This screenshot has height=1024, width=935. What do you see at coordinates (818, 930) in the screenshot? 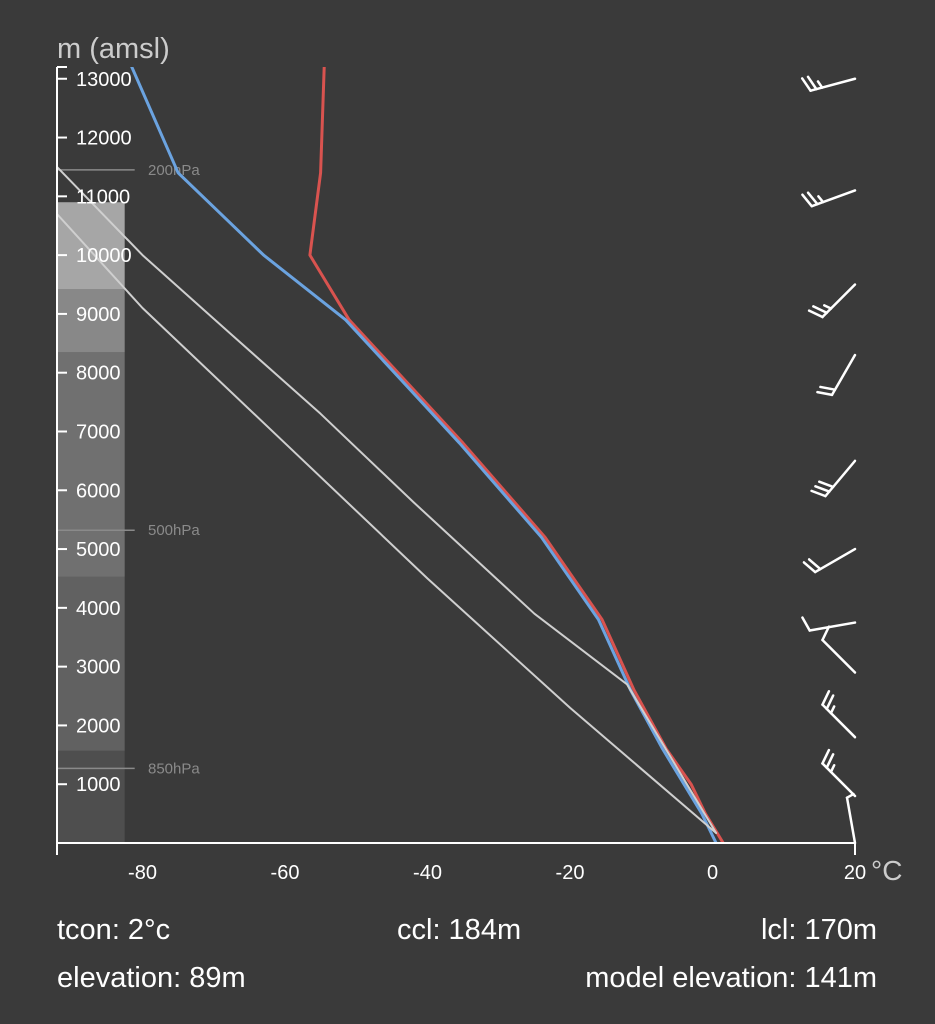
I see `lcl-readout: lcl: 170m` at bounding box center [818, 930].